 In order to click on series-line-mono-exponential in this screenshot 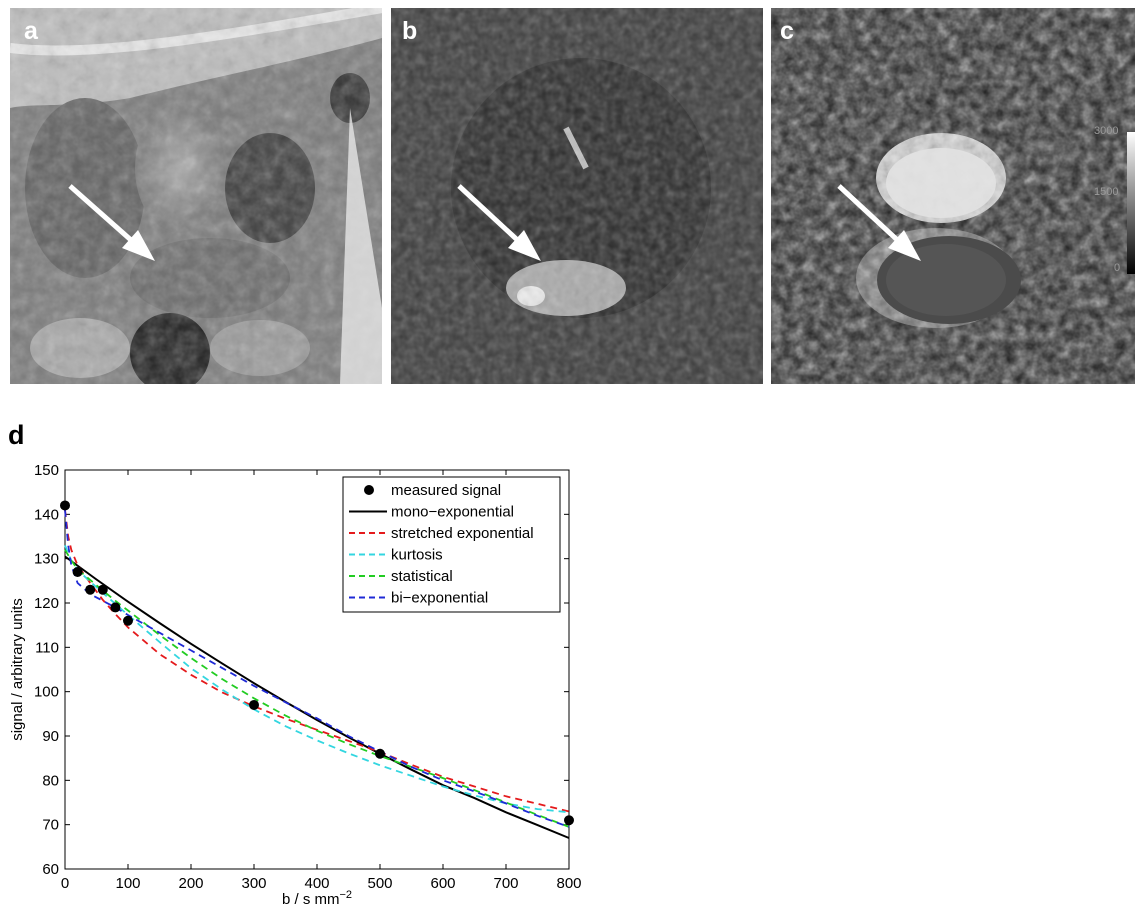, I will do `click(317, 697)`.